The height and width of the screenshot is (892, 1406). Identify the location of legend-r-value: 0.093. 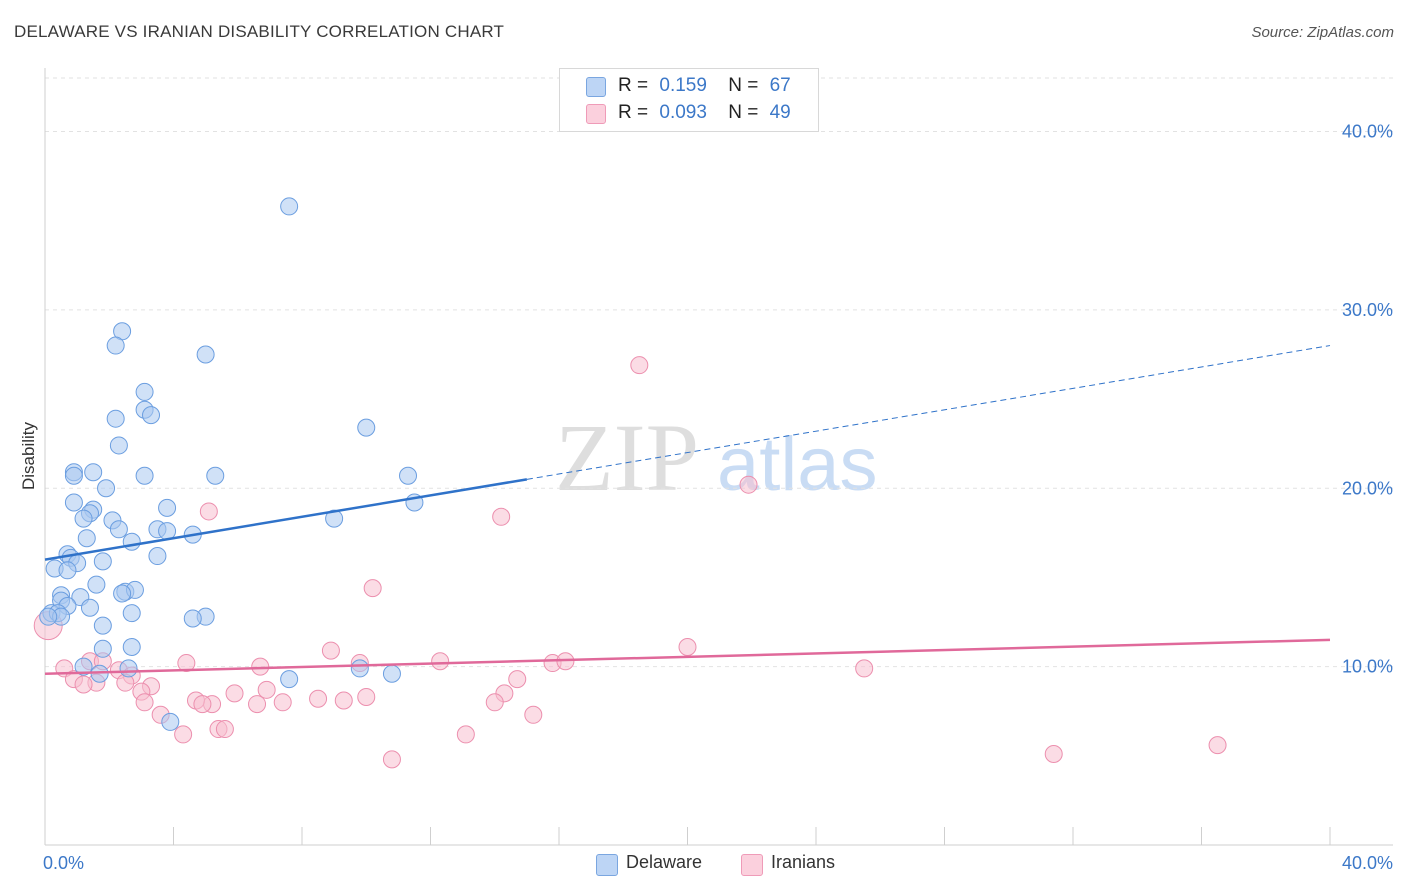
(683, 112).